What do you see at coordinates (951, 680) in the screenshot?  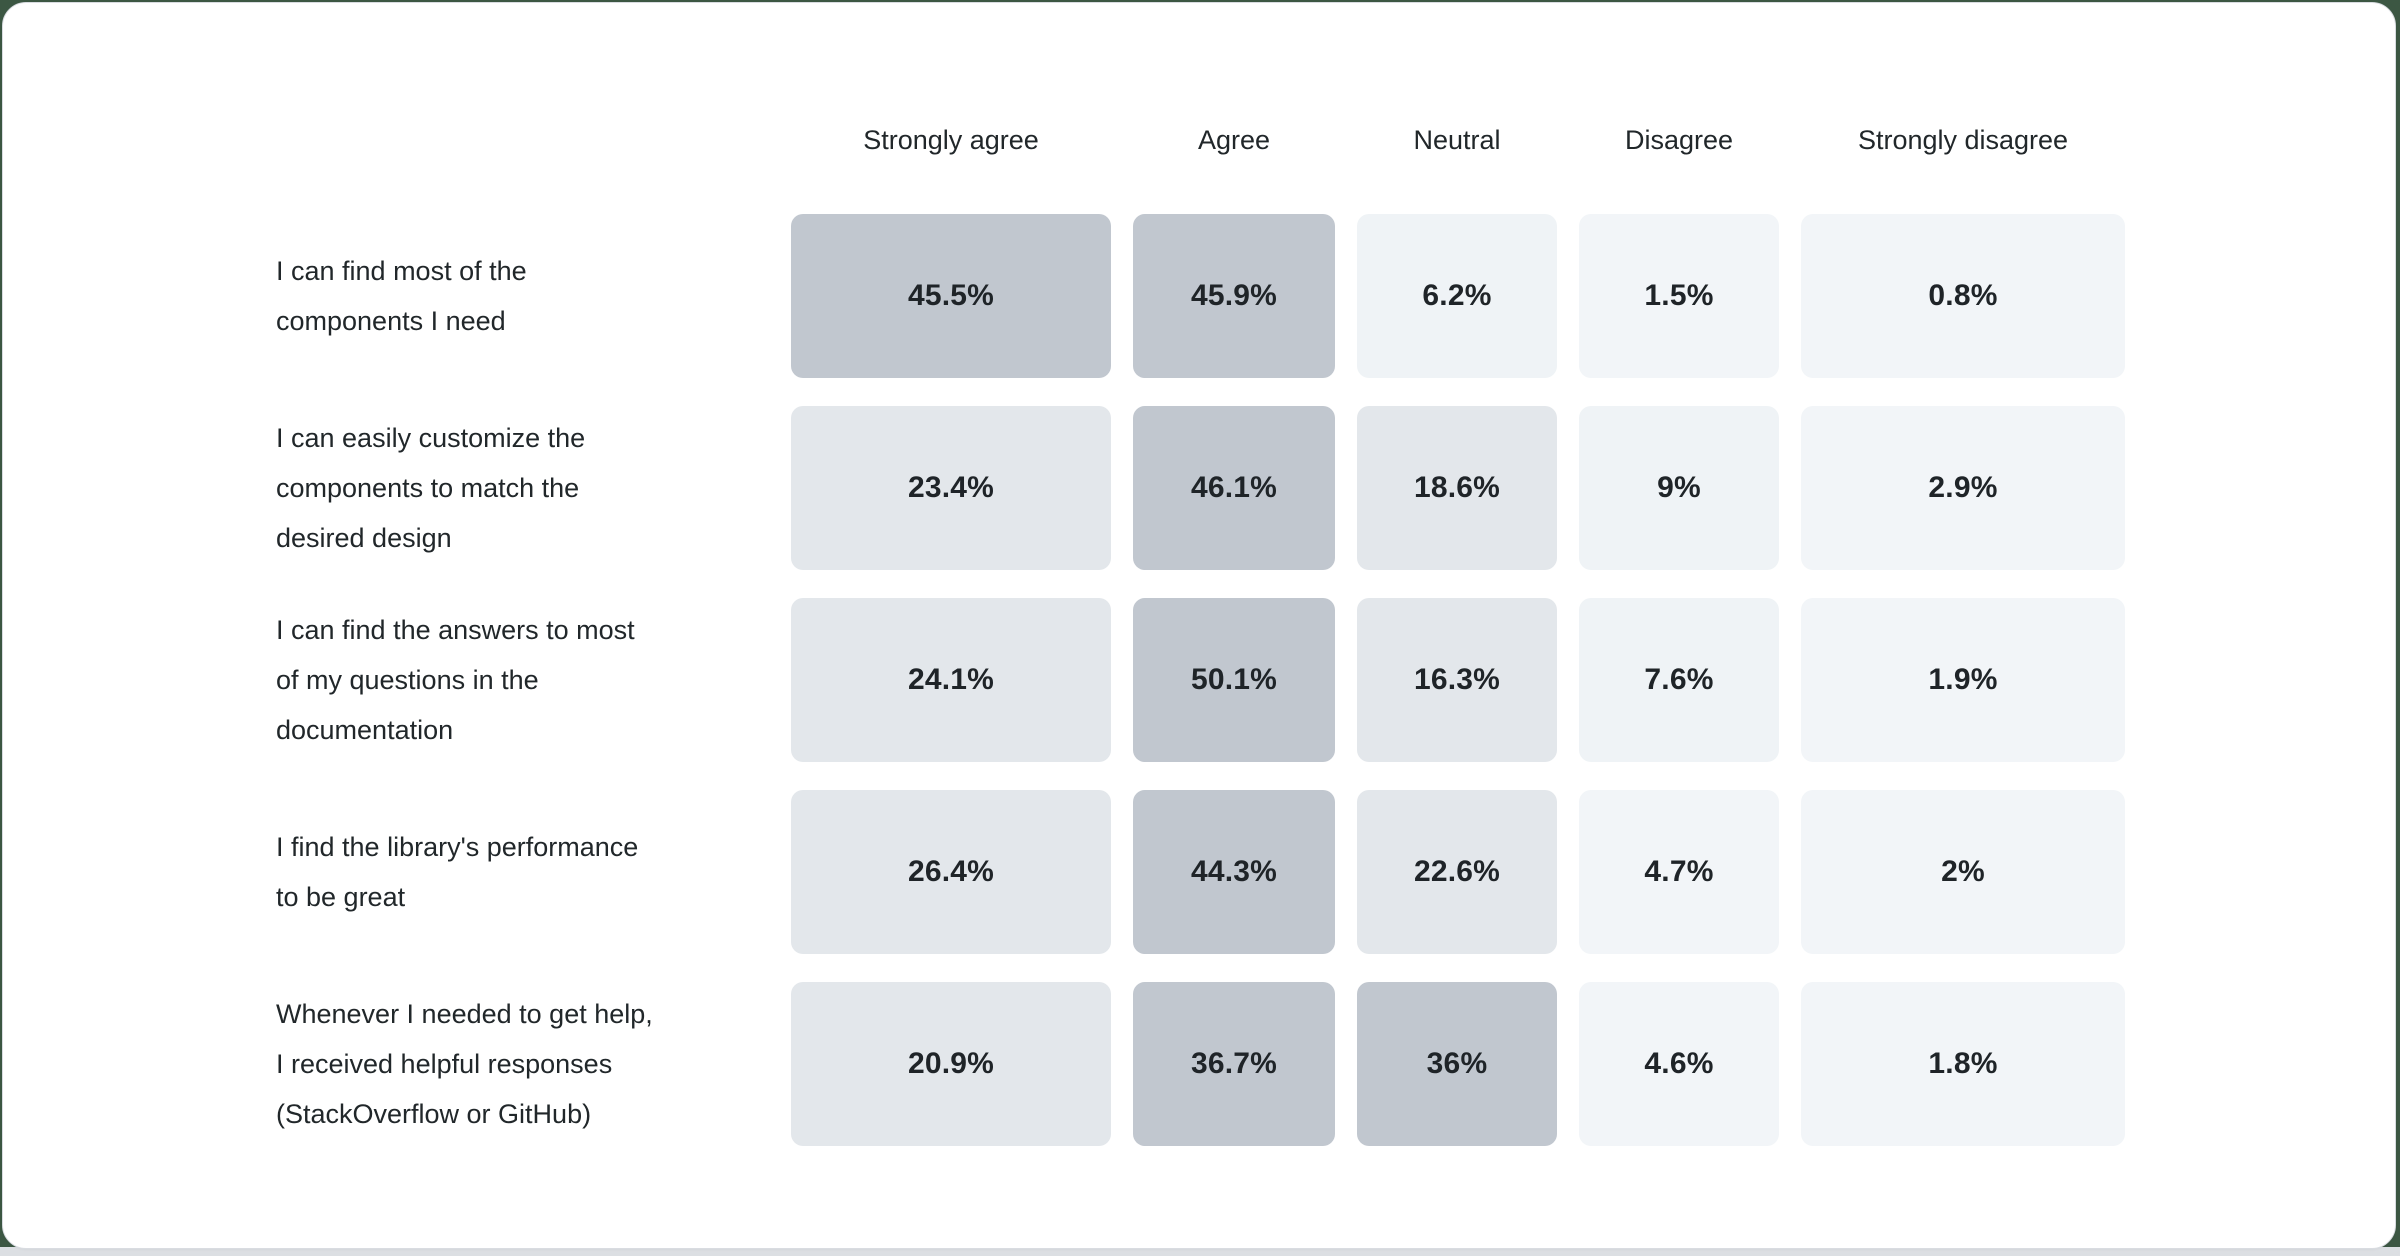 I see `heatmap-cell: 24.1%` at bounding box center [951, 680].